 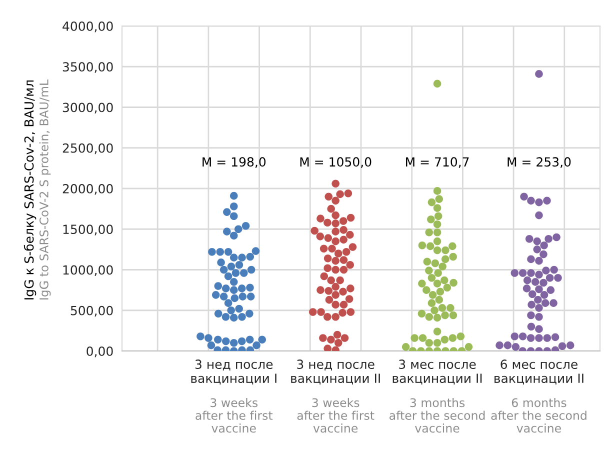 What do you see at coordinates (45, 189) in the screenshot?
I see `text: IgG to SARS-CoV-2 S protein, BAU/mL` at bounding box center [45, 189].